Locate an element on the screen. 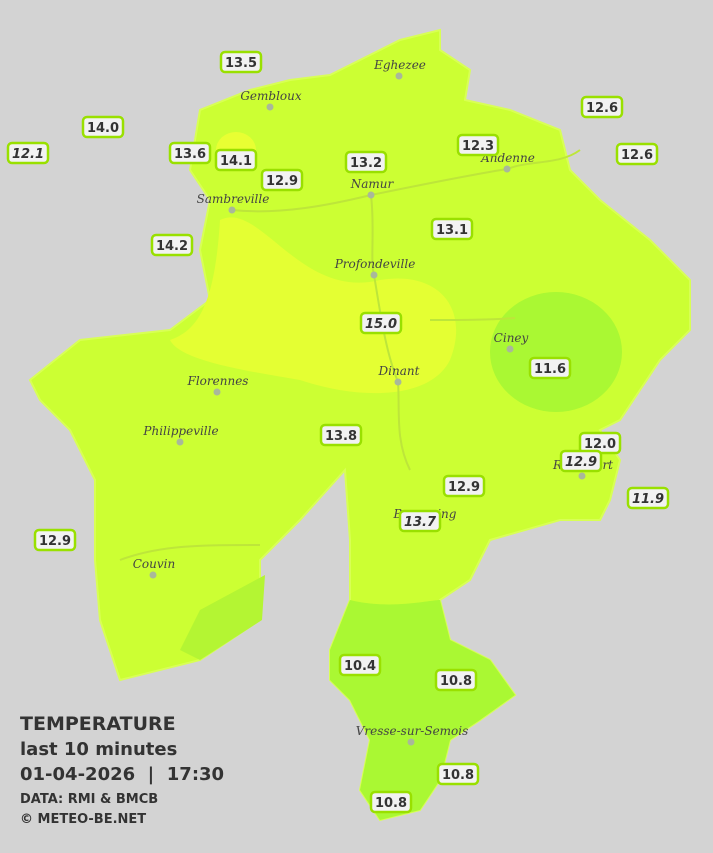 Image resolution: width=713 pixels, height=853 pixels. city-label: Vresse-sur-Semois is located at coordinates (412, 731).